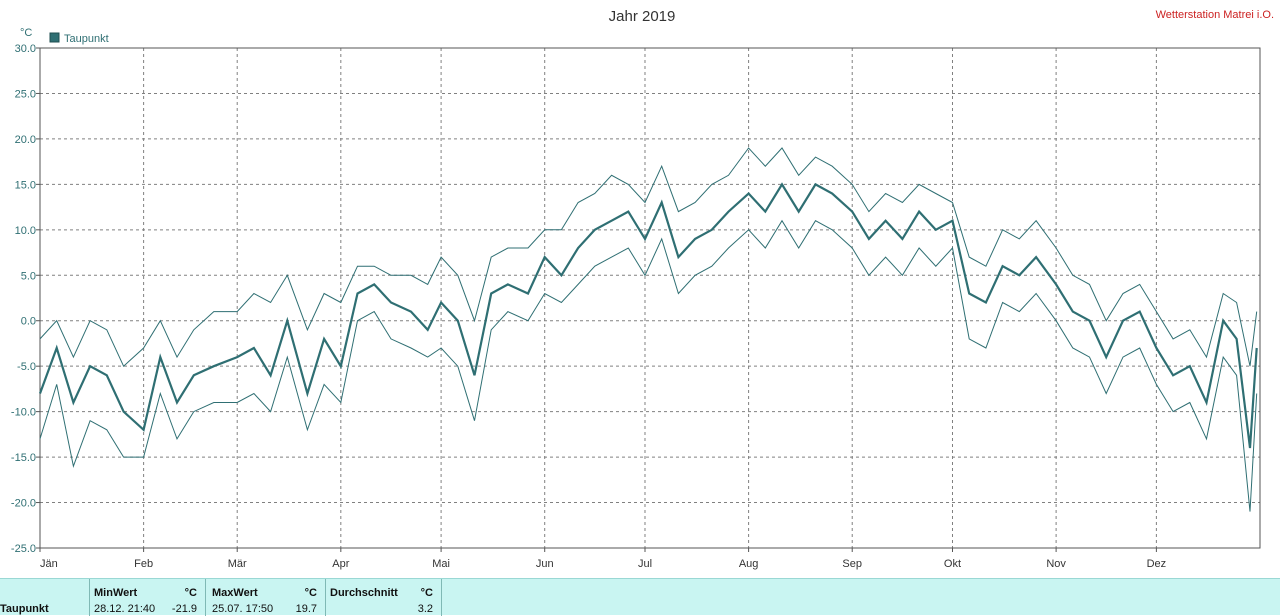 Image resolution: width=1280 pixels, height=616 pixels. Describe the element at coordinates (23, 413) in the screenshot. I see `y-tick-label: -10.0` at that location.